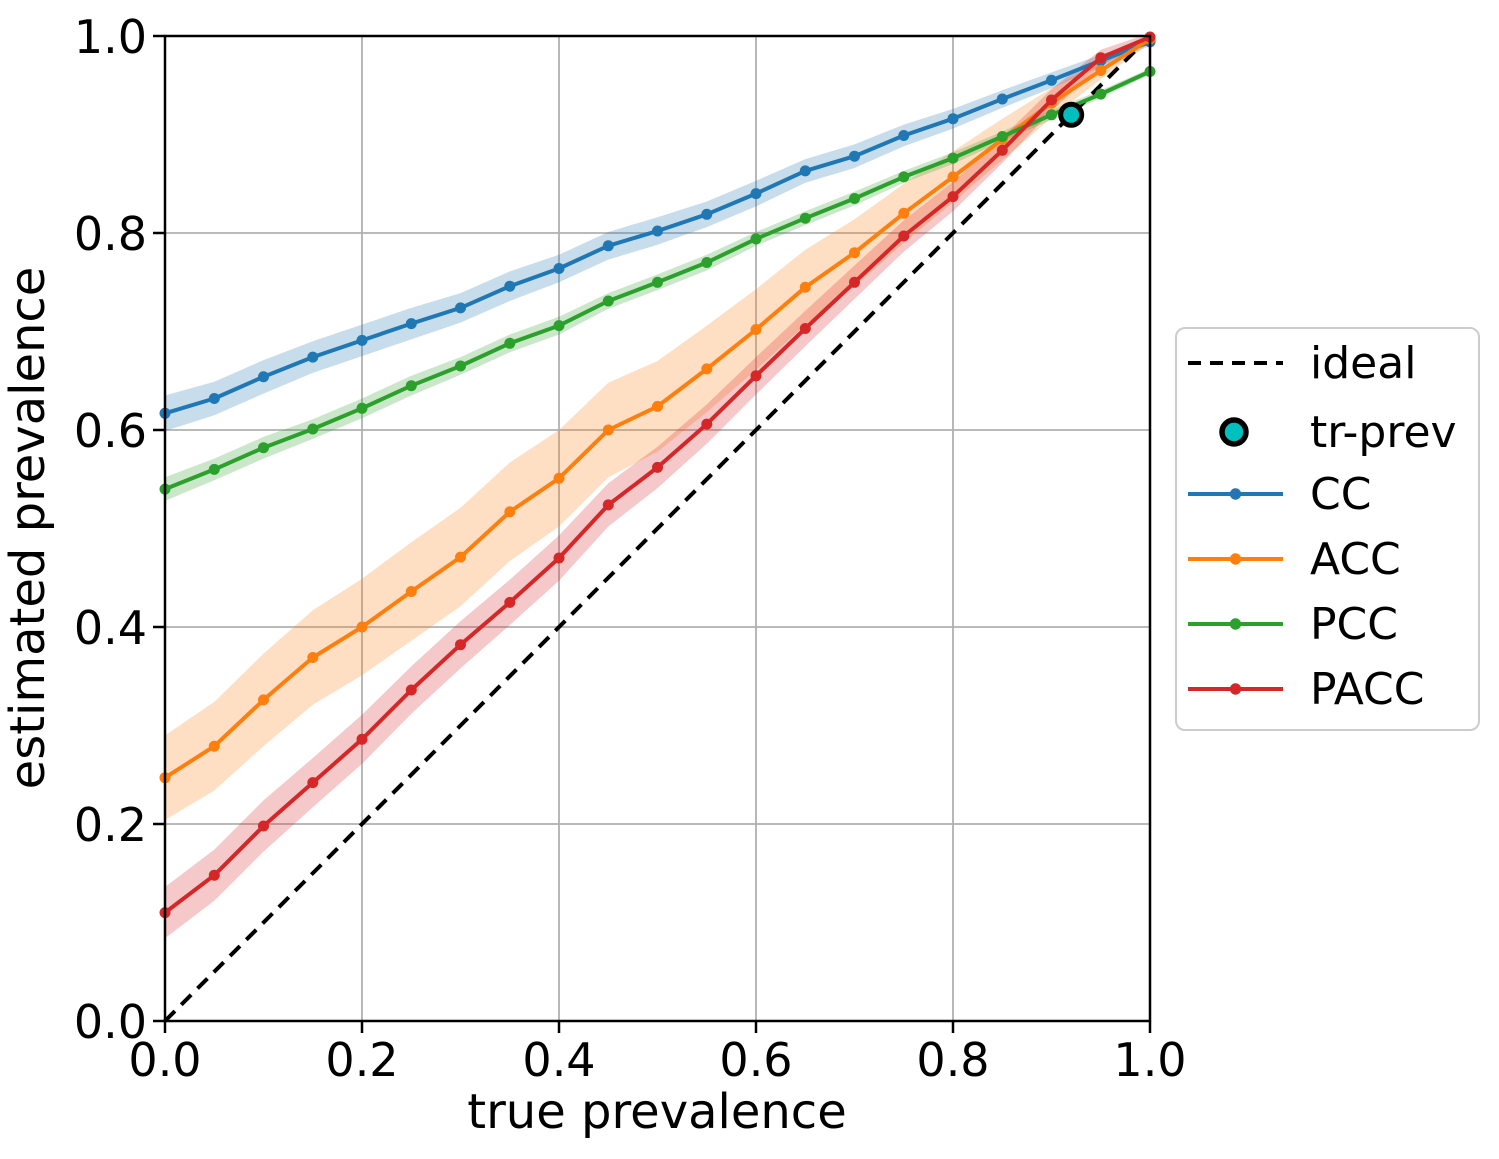  What do you see at coordinates (1340, 494) in the screenshot?
I see `legend-label-cc: CC` at bounding box center [1340, 494].